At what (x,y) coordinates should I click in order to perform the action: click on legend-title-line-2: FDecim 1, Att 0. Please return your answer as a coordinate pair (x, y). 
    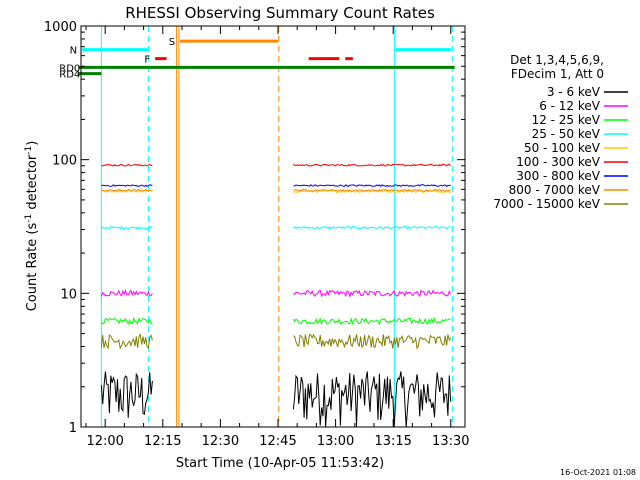
    Looking at the image, I should click on (557, 74).